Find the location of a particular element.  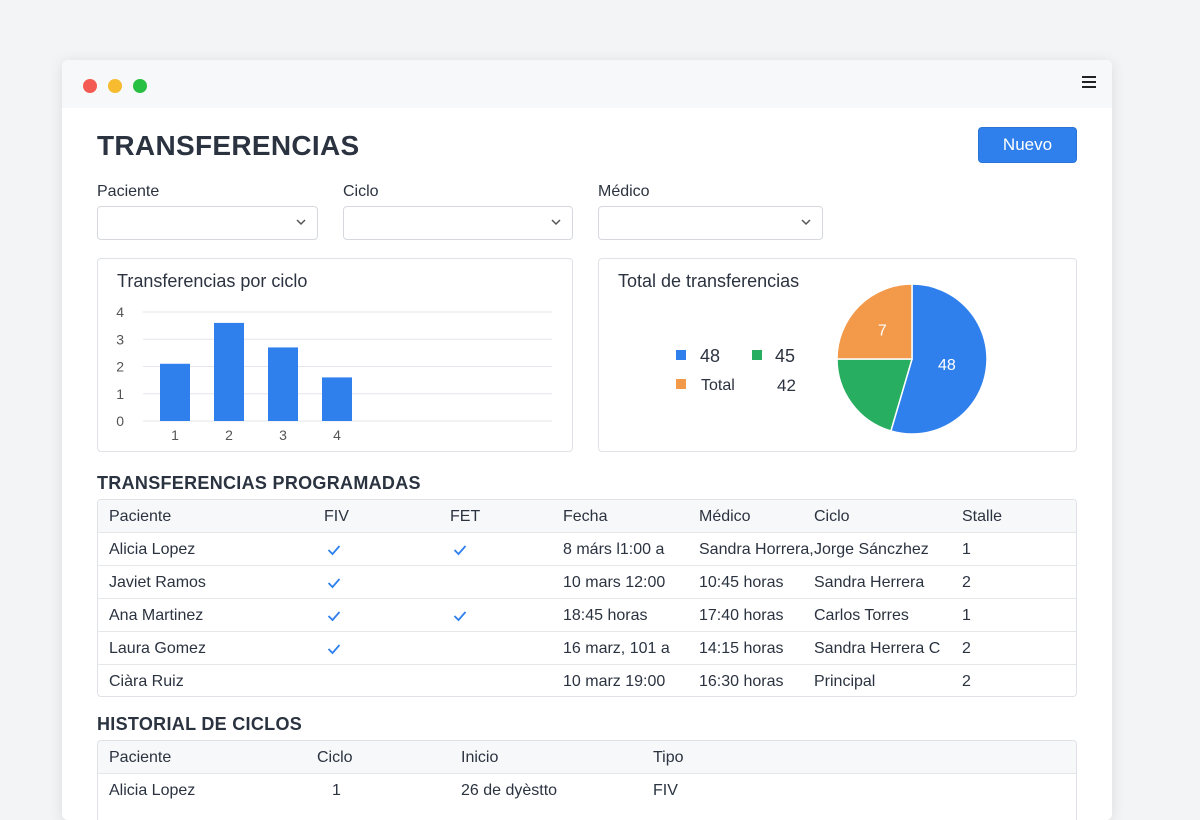

y-tick-label: 0 is located at coordinates (120, 421).